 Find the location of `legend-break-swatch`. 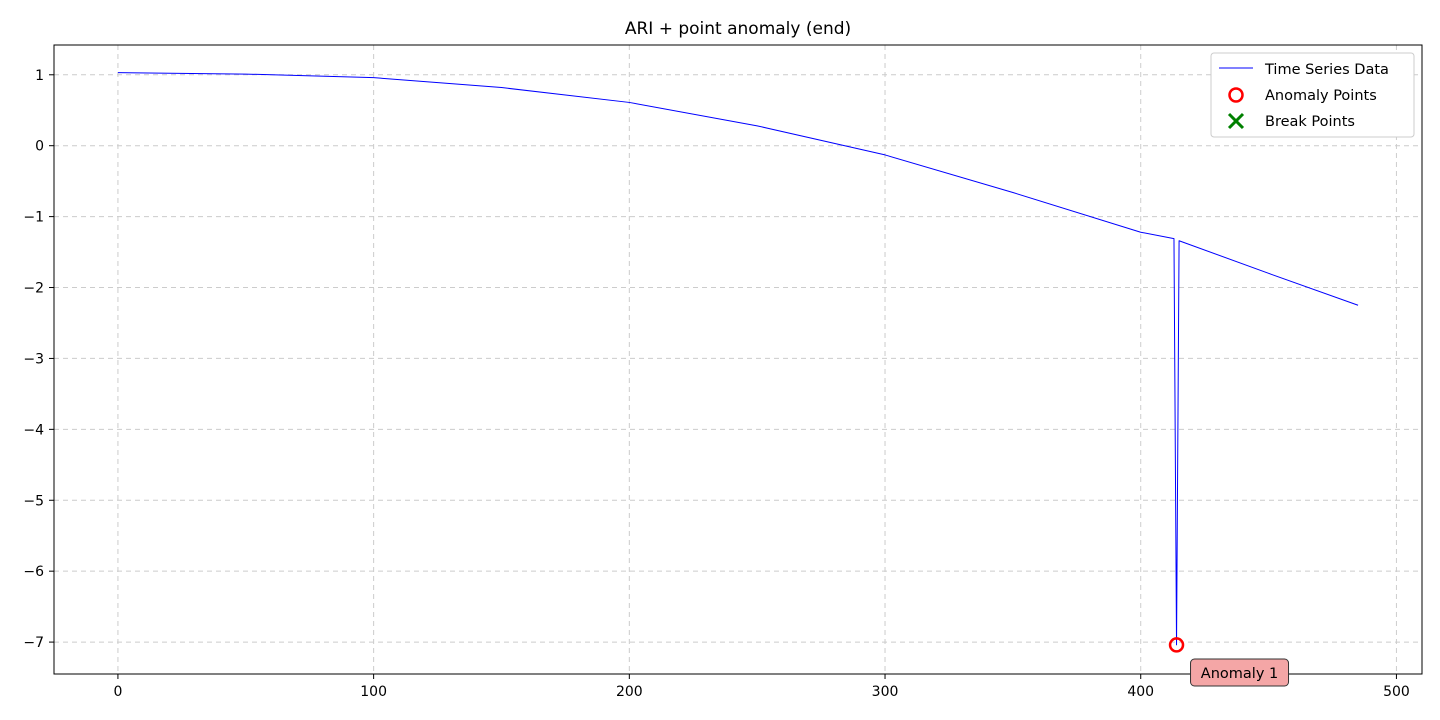

legend-break-swatch is located at coordinates (1236, 121).